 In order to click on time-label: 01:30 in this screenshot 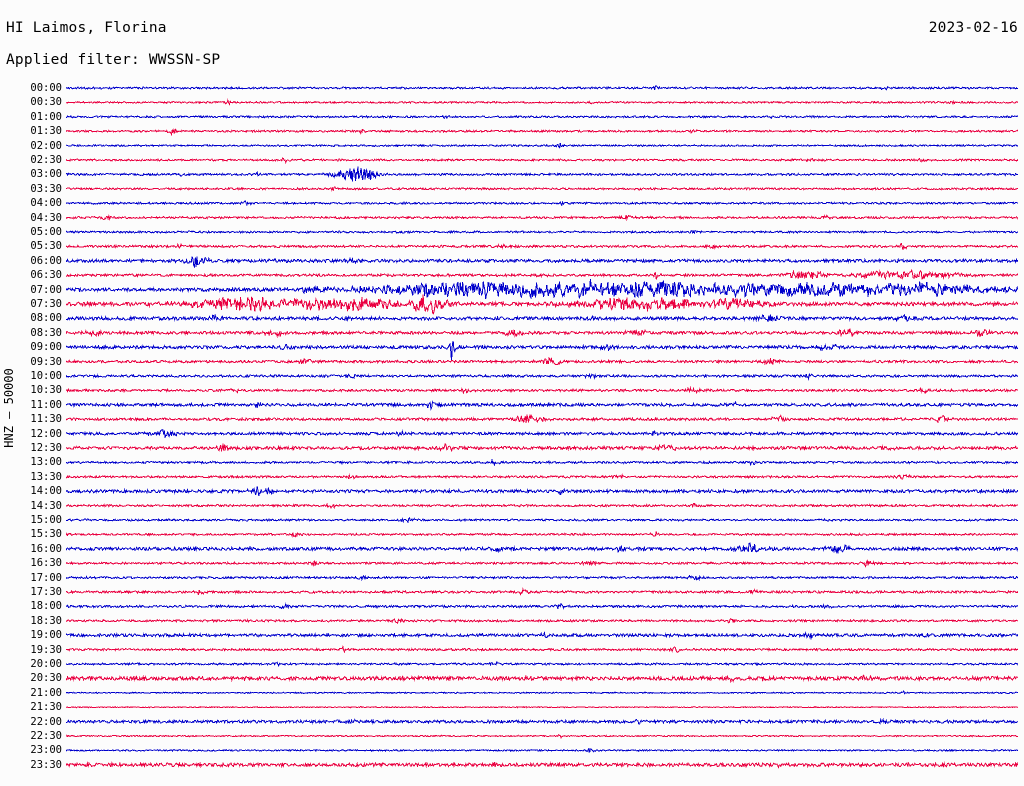, I will do `click(46, 131)`.